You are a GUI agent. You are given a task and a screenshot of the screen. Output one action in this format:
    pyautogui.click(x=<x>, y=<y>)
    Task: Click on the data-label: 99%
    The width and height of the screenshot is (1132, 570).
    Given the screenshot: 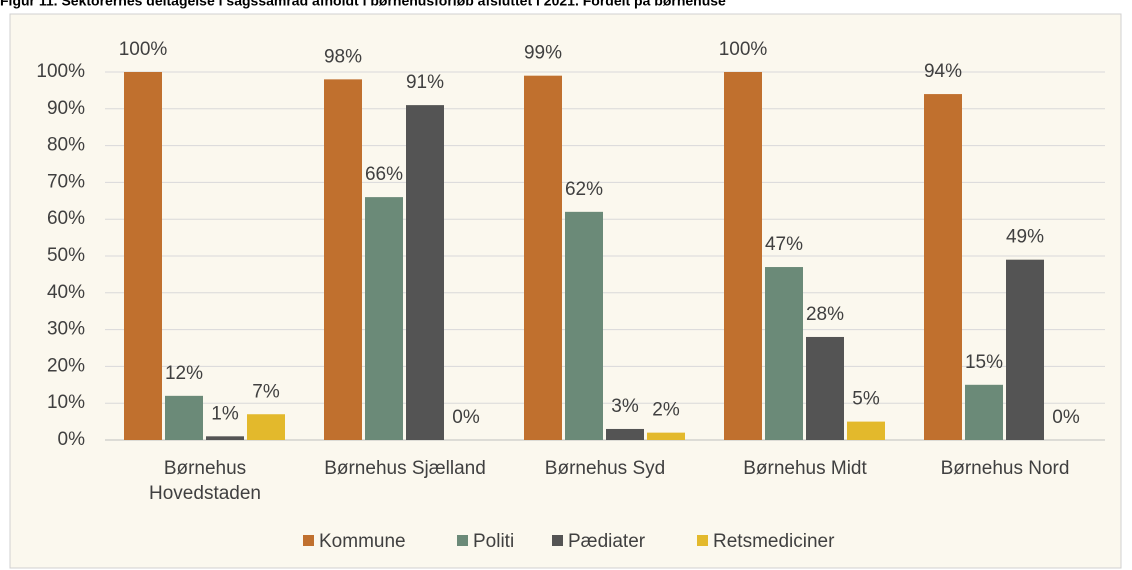 What is the action you would take?
    pyautogui.click(x=543, y=53)
    